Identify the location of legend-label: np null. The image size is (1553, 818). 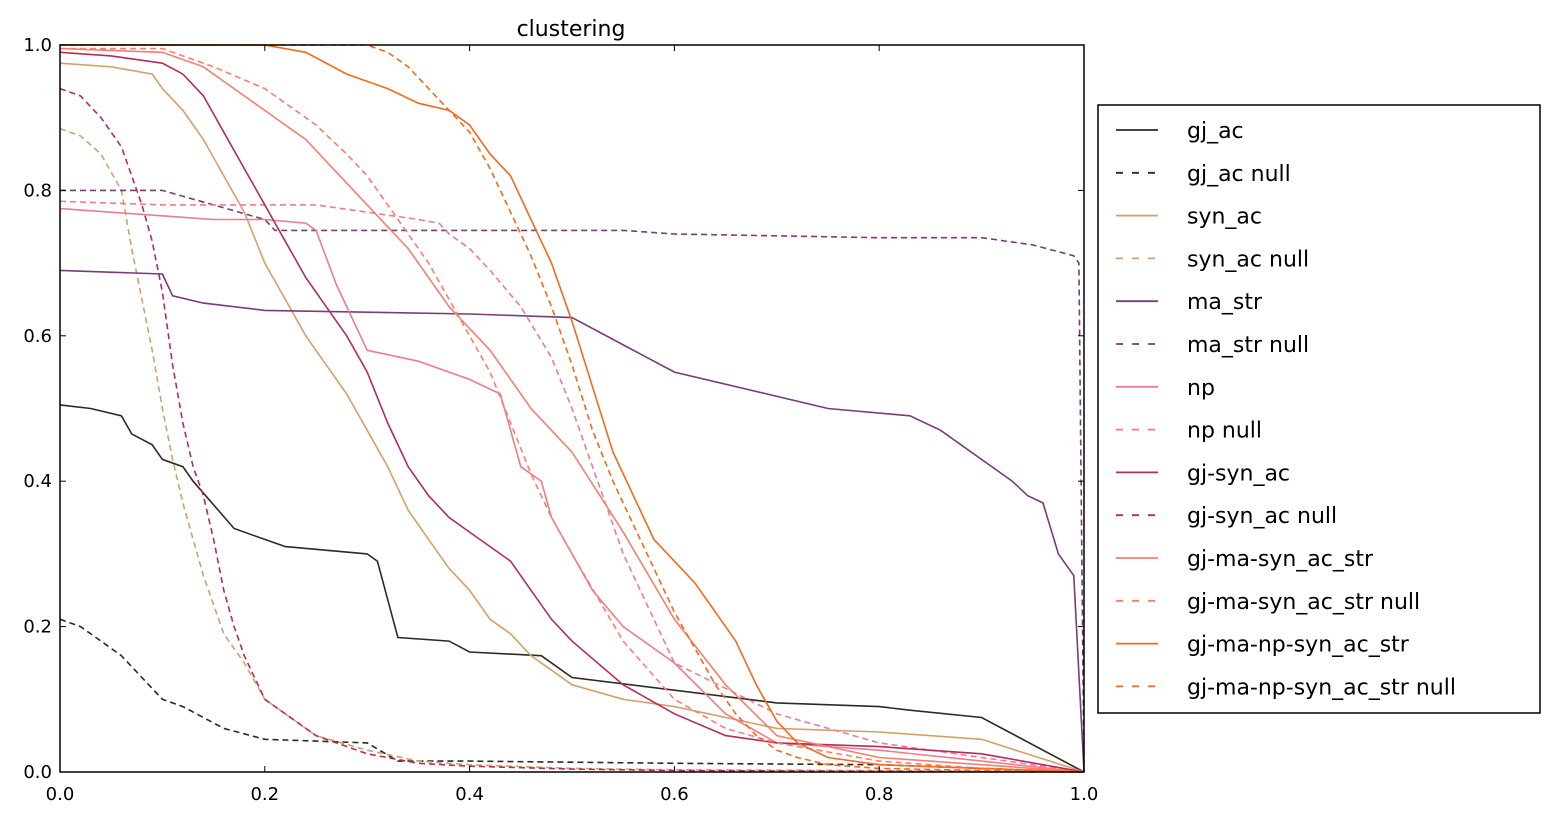
(1224, 431).